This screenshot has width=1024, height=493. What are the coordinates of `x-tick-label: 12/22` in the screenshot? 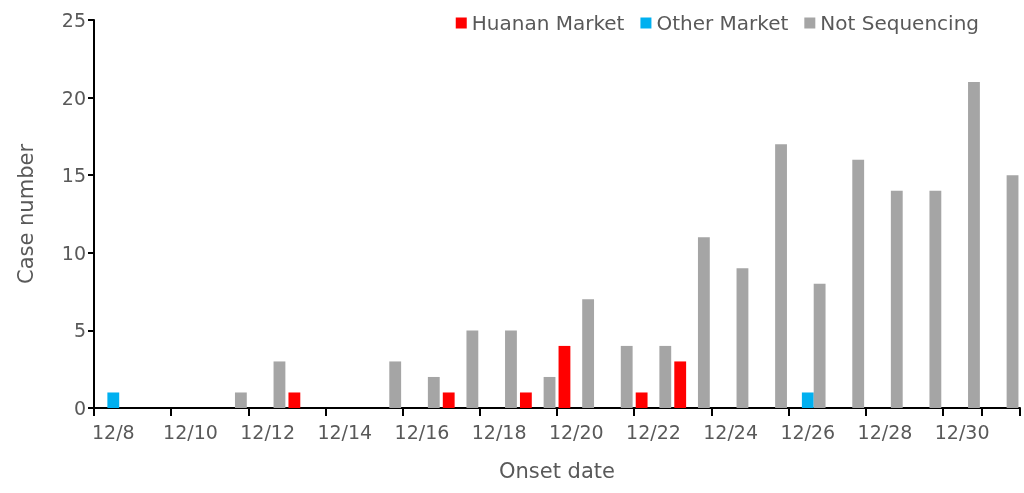 It's located at (653, 431).